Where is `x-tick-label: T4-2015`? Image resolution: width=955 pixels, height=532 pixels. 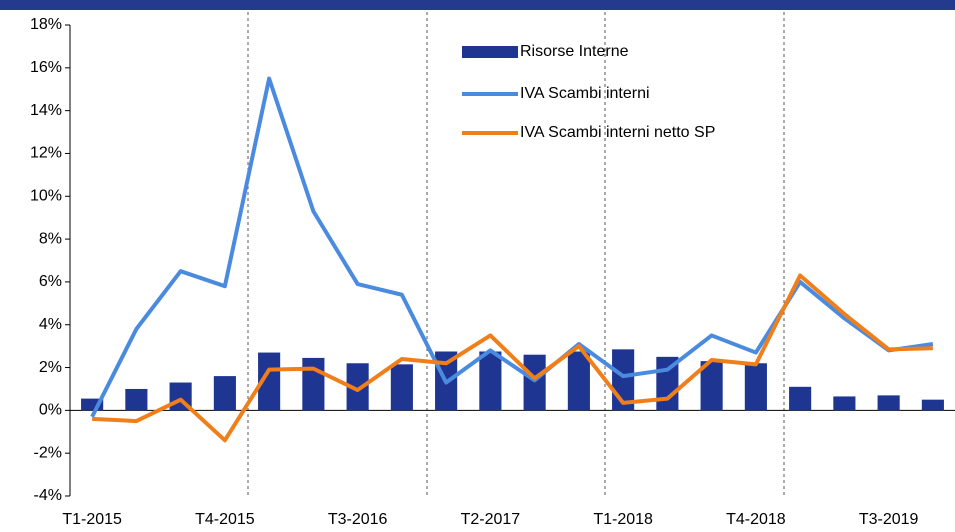 x-tick-label: T4-2015 is located at coordinates (225, 519).